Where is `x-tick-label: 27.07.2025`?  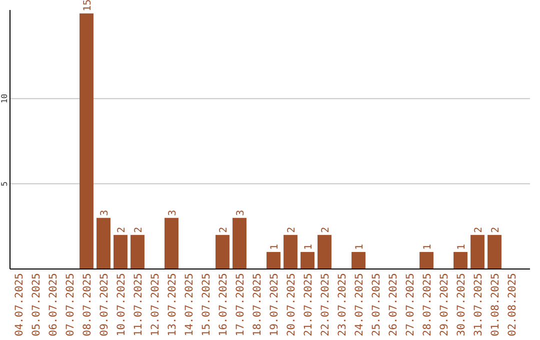 x-tick-label: 27.07.2025 is located at coordinates (410, 304).